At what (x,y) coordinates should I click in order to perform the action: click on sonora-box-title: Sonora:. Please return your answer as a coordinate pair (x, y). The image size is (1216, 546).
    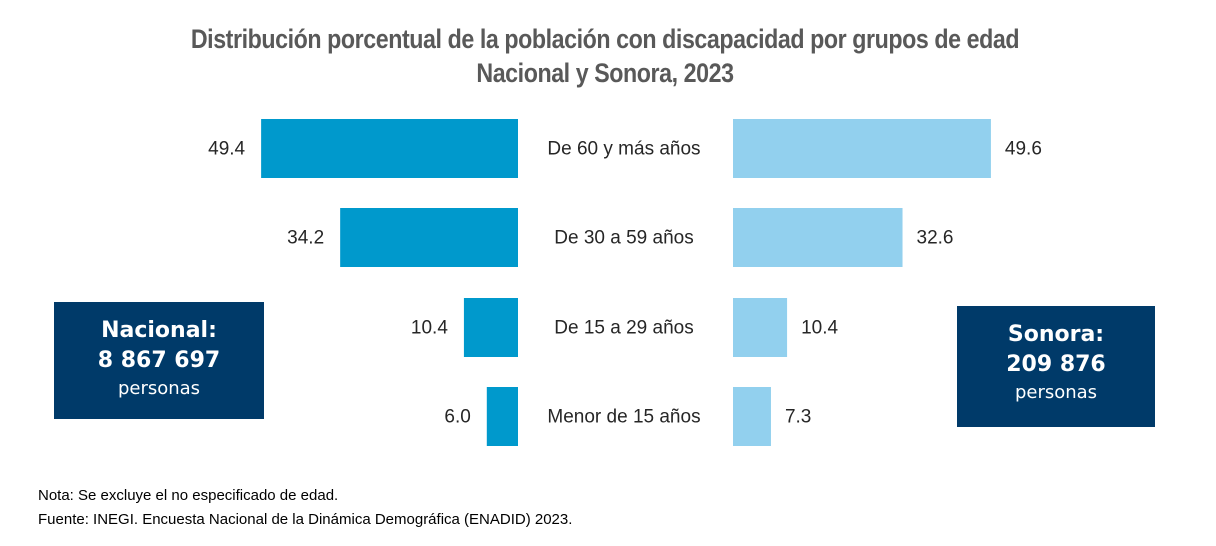
    Looking at the image, I should click on (1056, 334).